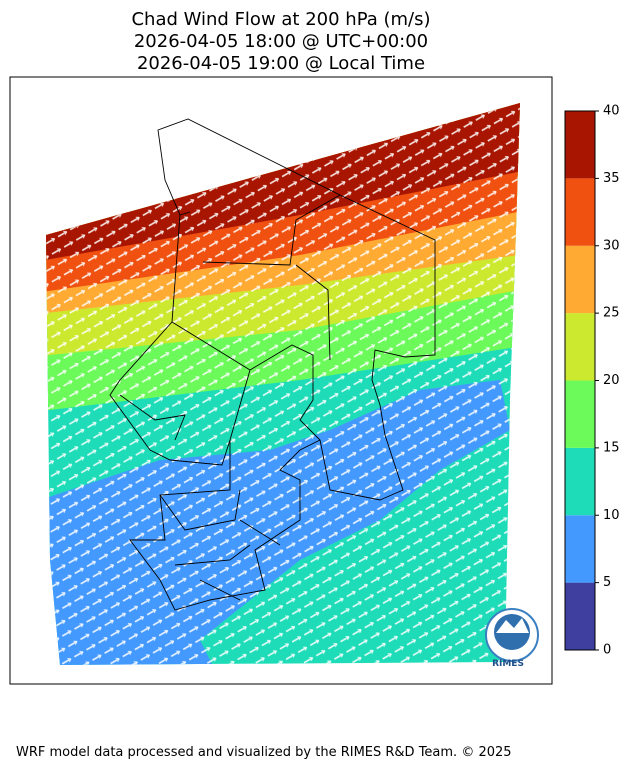 The image size is (629, 769). I want to click on colorbar-tick-label: 15, so click(611, 447).